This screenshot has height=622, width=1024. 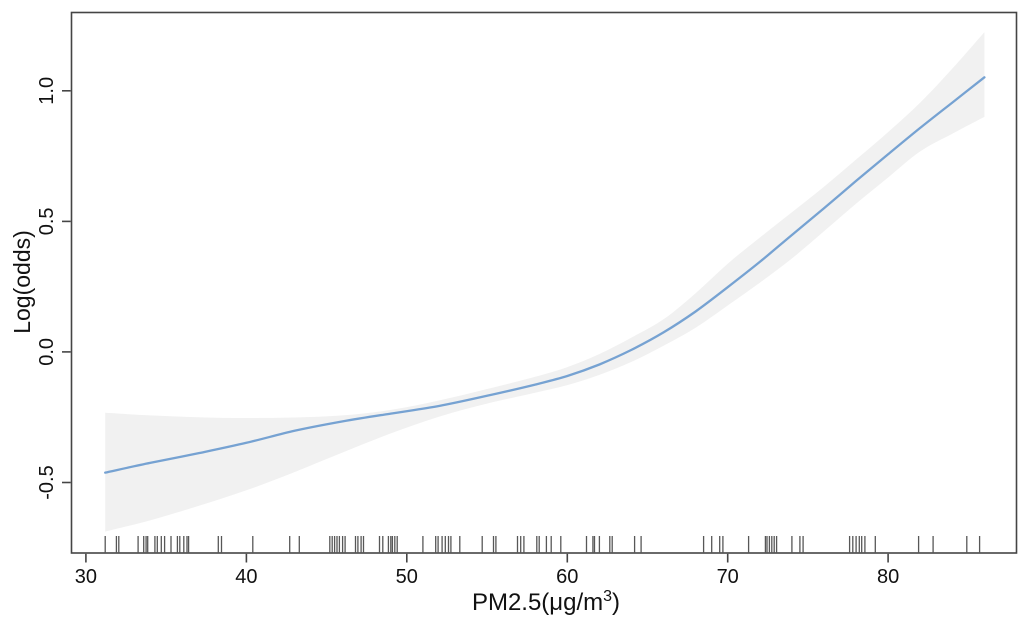 What do you see at coordinates (888, 577) in the screenshot?
I see `x-tick-label: 80` at bounding box center [888, 577].